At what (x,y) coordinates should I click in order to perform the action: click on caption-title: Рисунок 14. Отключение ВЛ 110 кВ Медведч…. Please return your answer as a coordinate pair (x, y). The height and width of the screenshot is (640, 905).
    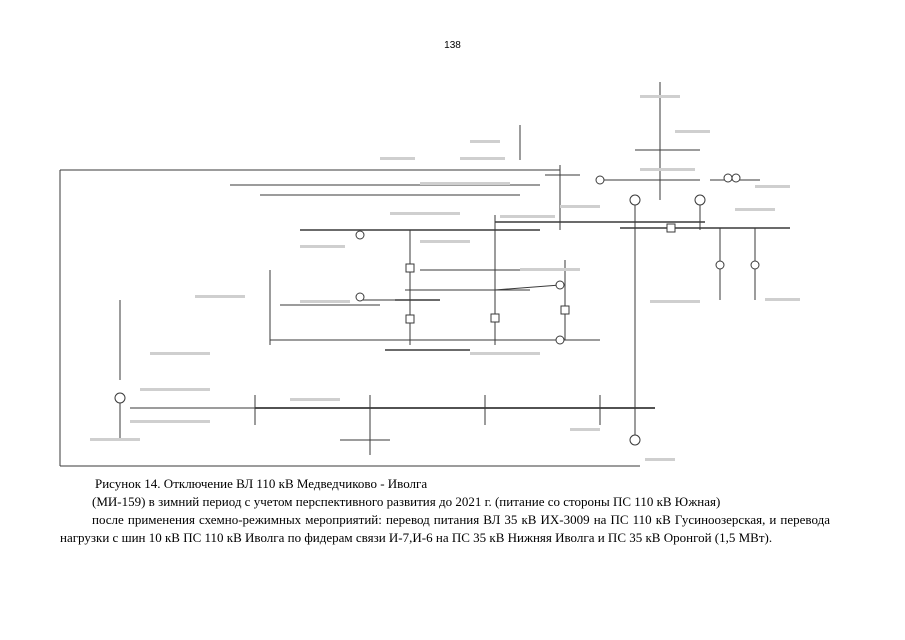
    Looking at the image, I should click on (261, 483).